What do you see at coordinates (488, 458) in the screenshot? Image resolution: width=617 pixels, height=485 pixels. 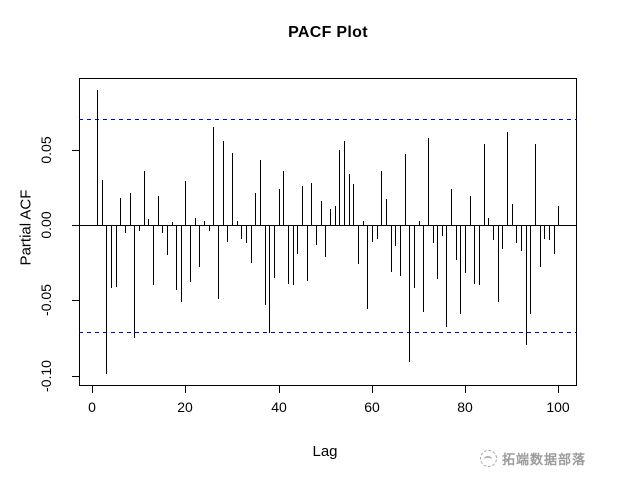 I see `watermark-logo-icon` at bounding box center [488, 458].